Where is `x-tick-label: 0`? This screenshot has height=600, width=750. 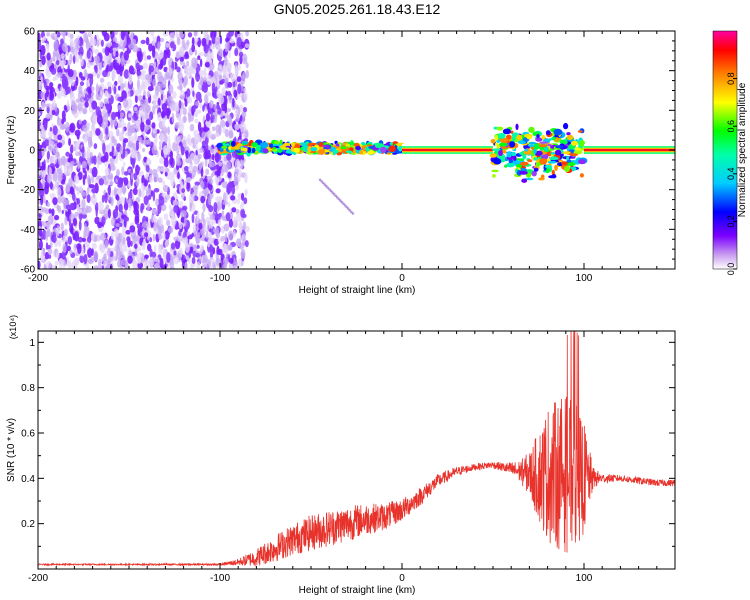 x-tick-label: 0 is located at coordinates (402, 578).